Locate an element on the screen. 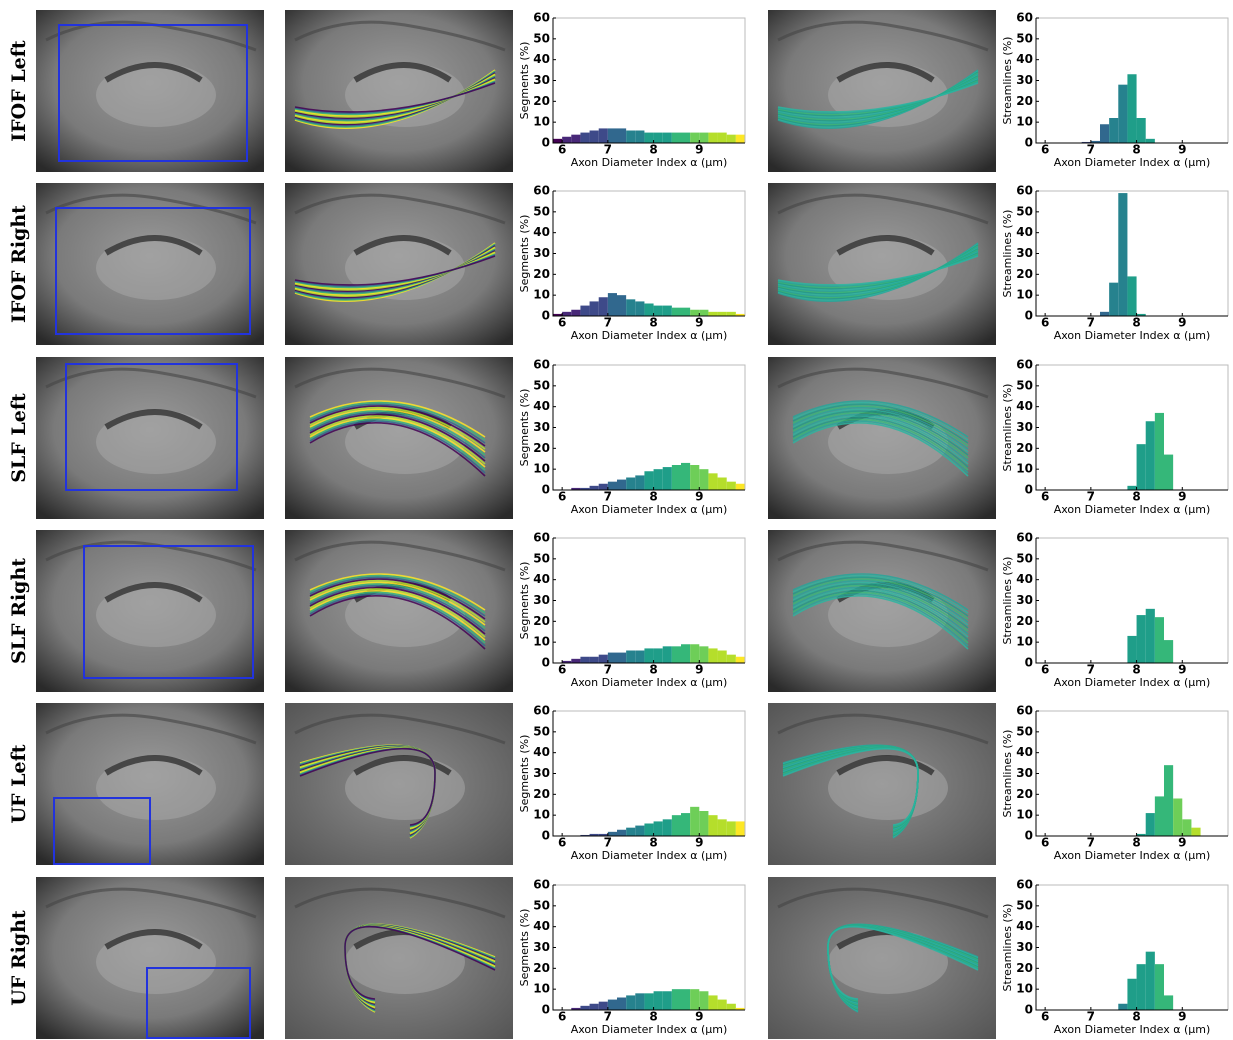  figure-row: UF Left is located at coordinates (502, 784).